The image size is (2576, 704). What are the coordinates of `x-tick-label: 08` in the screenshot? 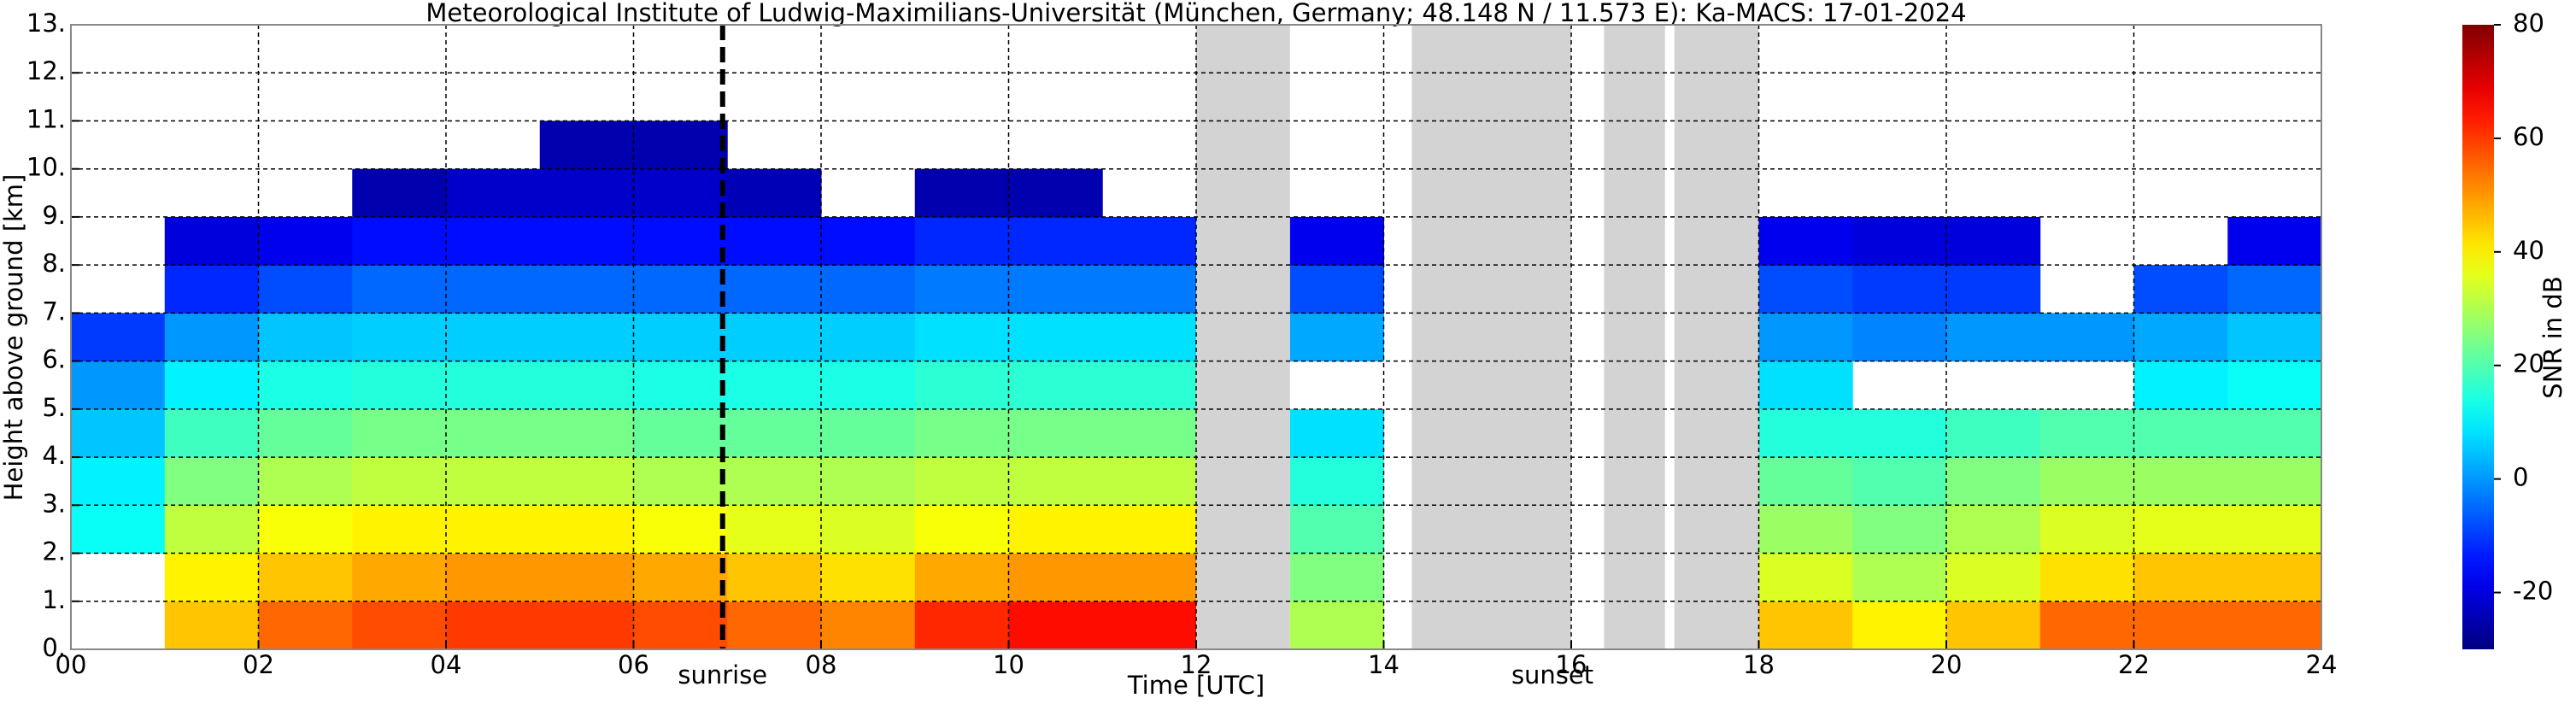 It's located at (821, 664).